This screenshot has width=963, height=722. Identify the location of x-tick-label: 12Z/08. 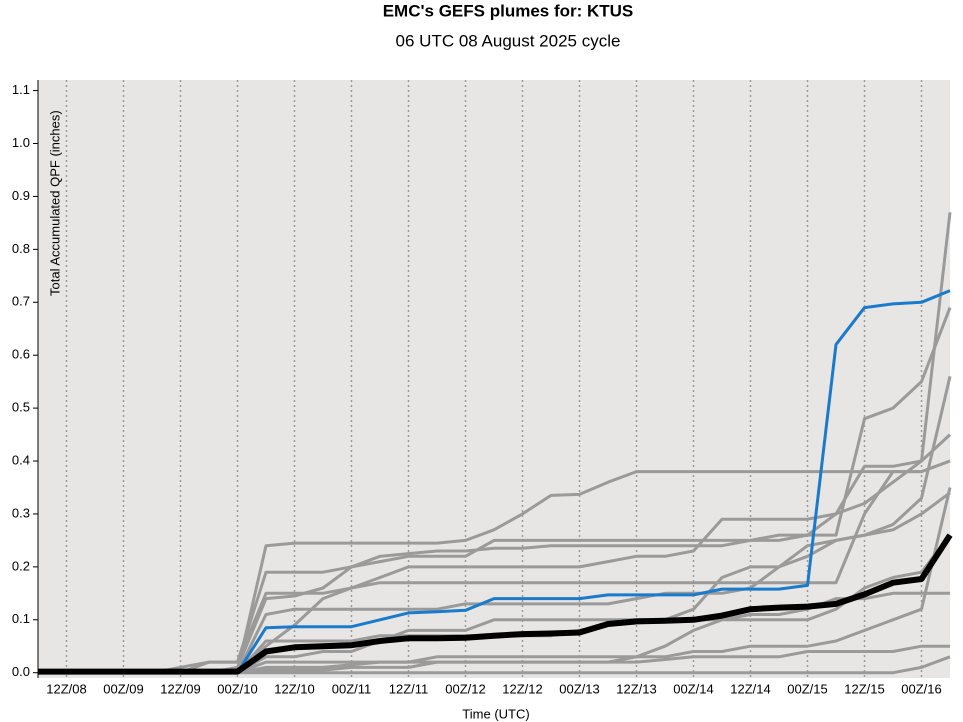
(66, 688).